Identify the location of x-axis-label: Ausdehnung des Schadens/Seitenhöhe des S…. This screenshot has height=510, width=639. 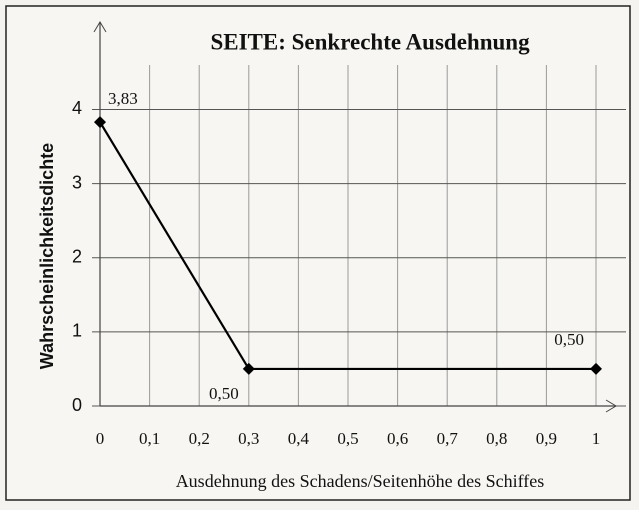
(360, 481).